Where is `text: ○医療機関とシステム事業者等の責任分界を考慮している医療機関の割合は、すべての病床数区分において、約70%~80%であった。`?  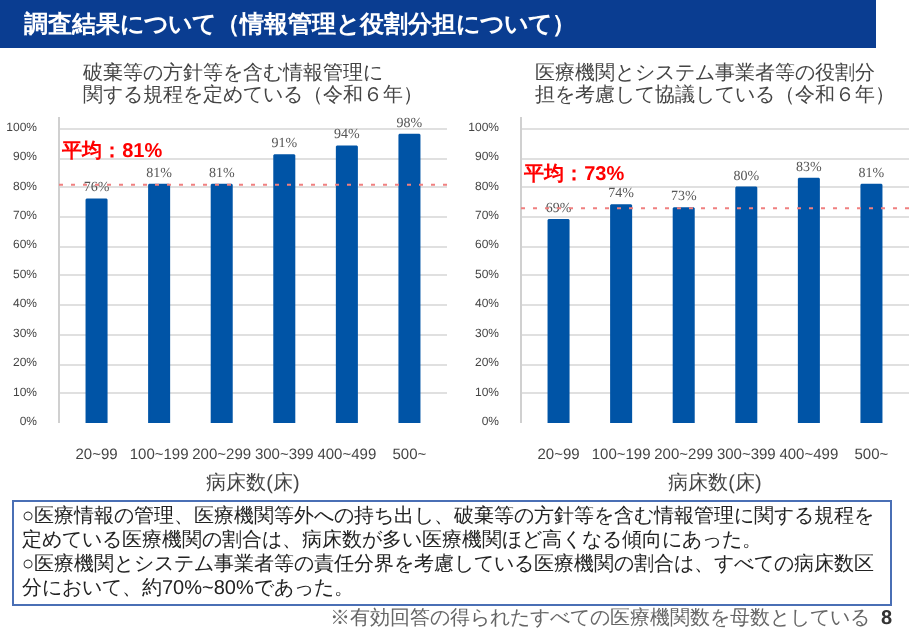
text: ○医療機関とシステム事業者等の責任分界を考慮している医療機関の割合は、すべての病床数区分において、約70%~80%であった。 is located at coordinates (449, 577).